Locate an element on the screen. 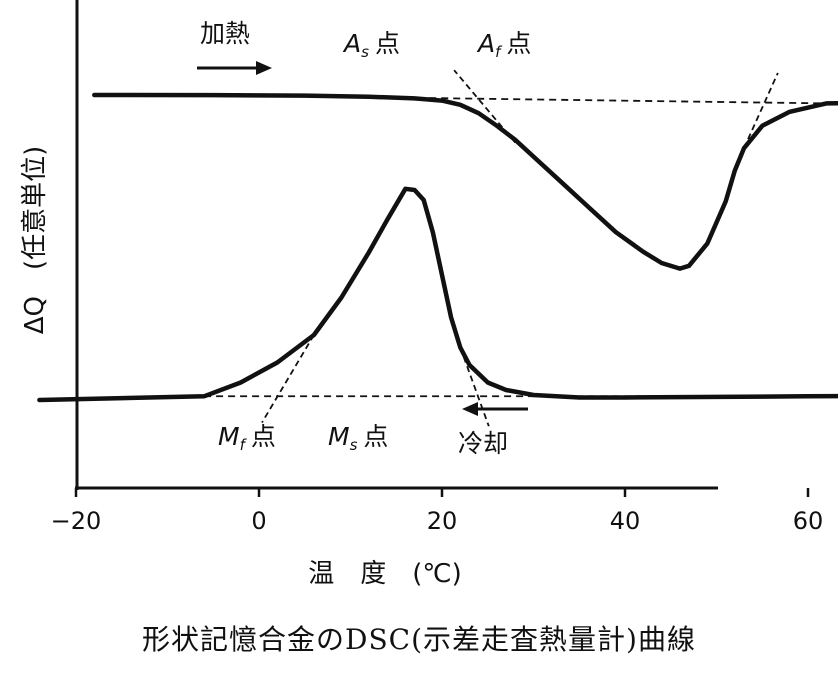 The height and width of the screenshot is (675, 838). tangent-As is located at coordinates (484, 106).